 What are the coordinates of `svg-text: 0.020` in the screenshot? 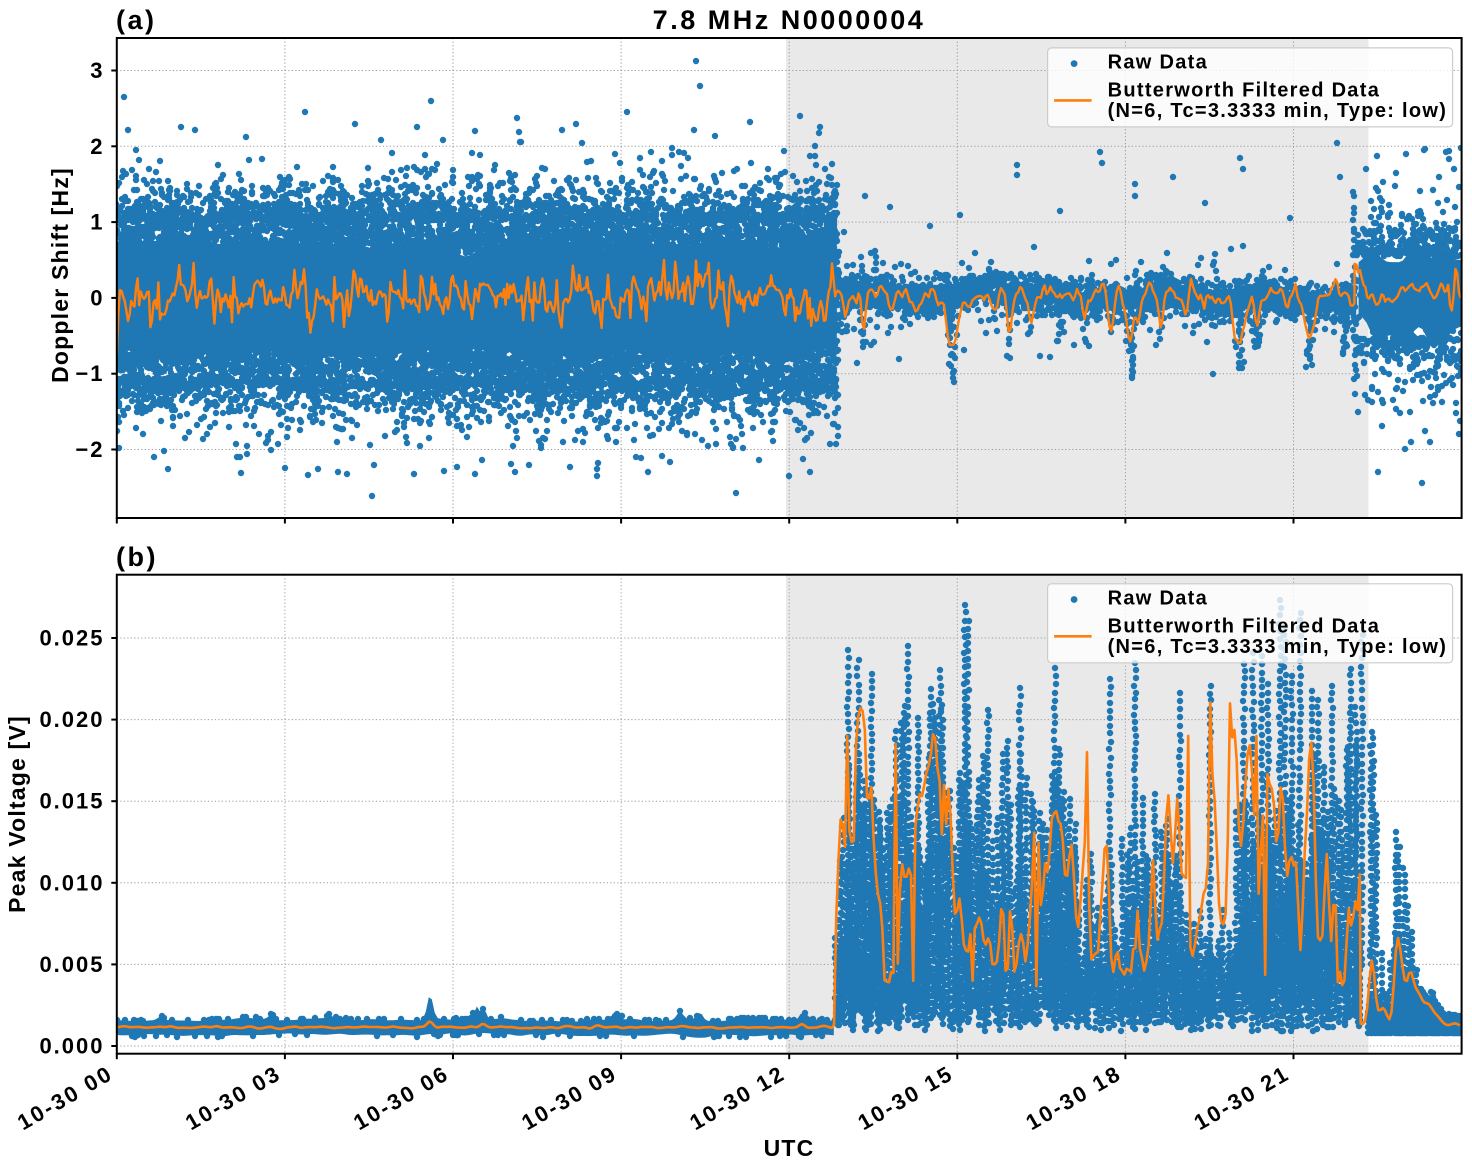 It's located at (71, 719).